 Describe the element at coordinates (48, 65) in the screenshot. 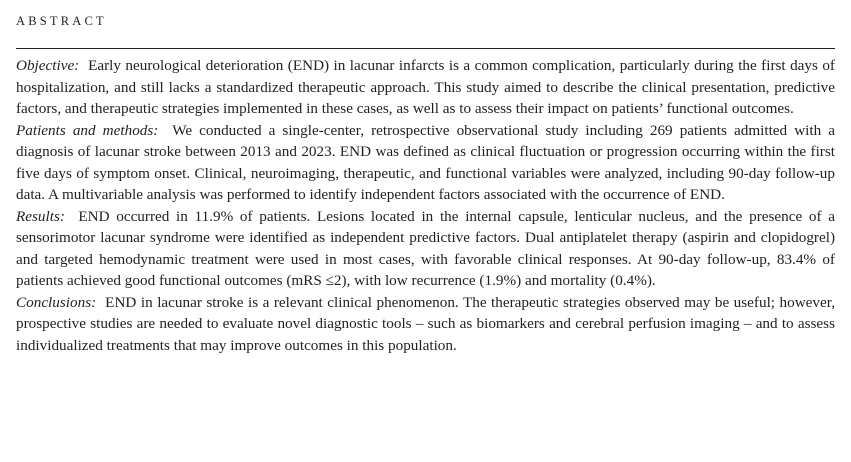

I see `section-label: Objective:` at that location.